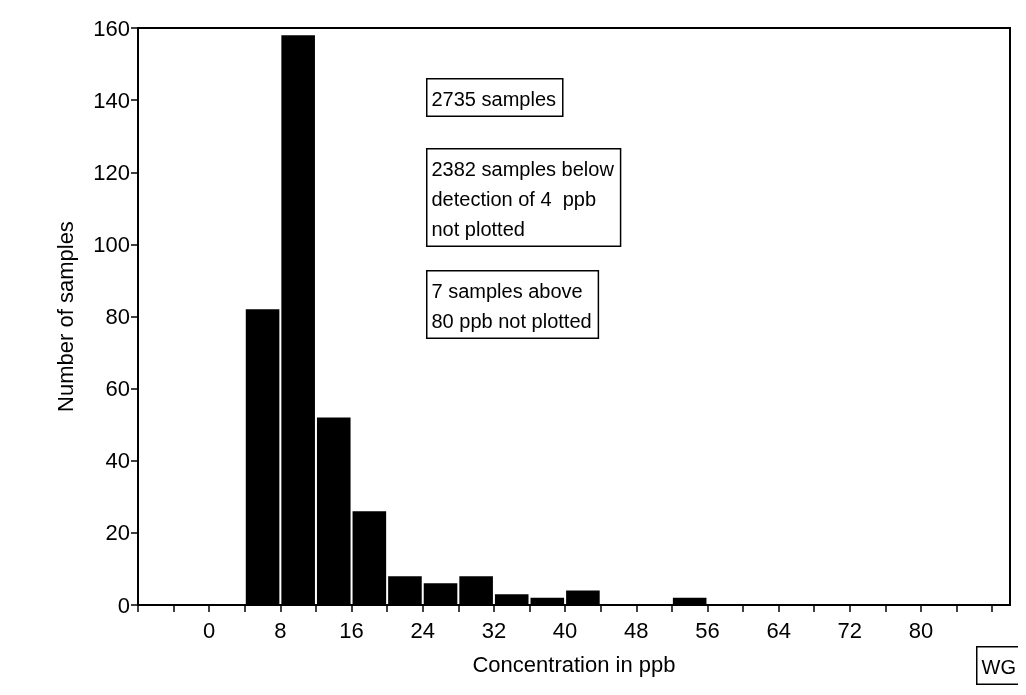 The width and height of the screenshot is (1026, 695). Describe the element at coordinates (117, 389) in the screenshot. I see `y-tick-label: 60` at that location.